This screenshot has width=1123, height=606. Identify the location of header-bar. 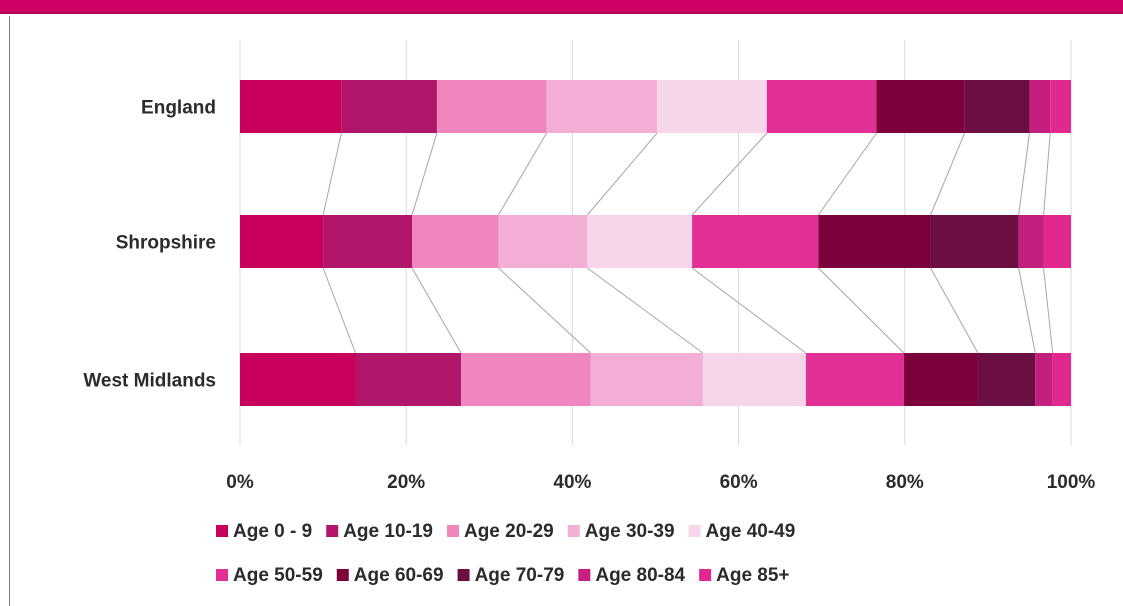
(561, 7).